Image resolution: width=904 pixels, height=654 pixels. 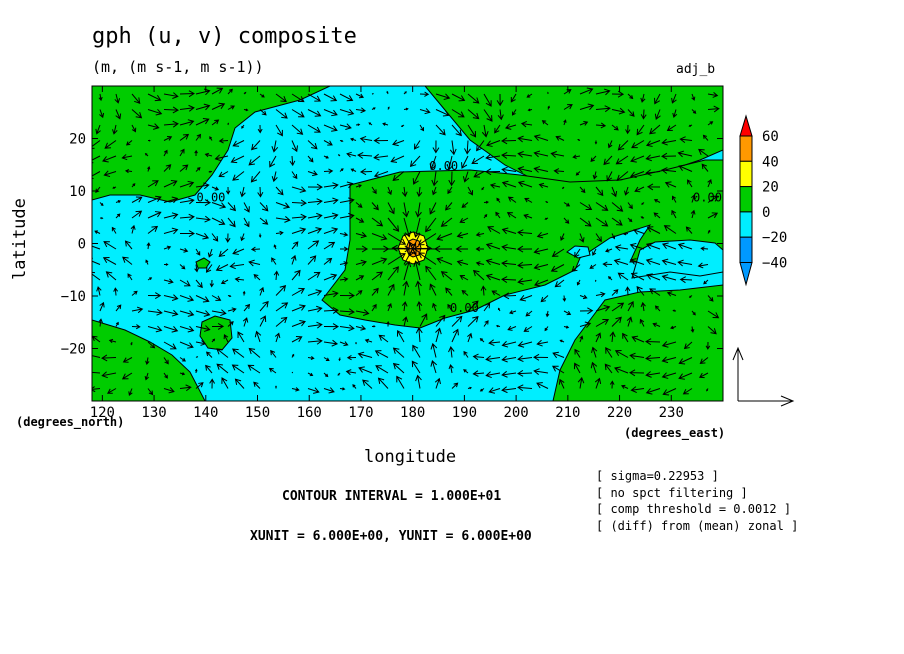 I want to click on positive-region-center, so click(x=522, y=244).